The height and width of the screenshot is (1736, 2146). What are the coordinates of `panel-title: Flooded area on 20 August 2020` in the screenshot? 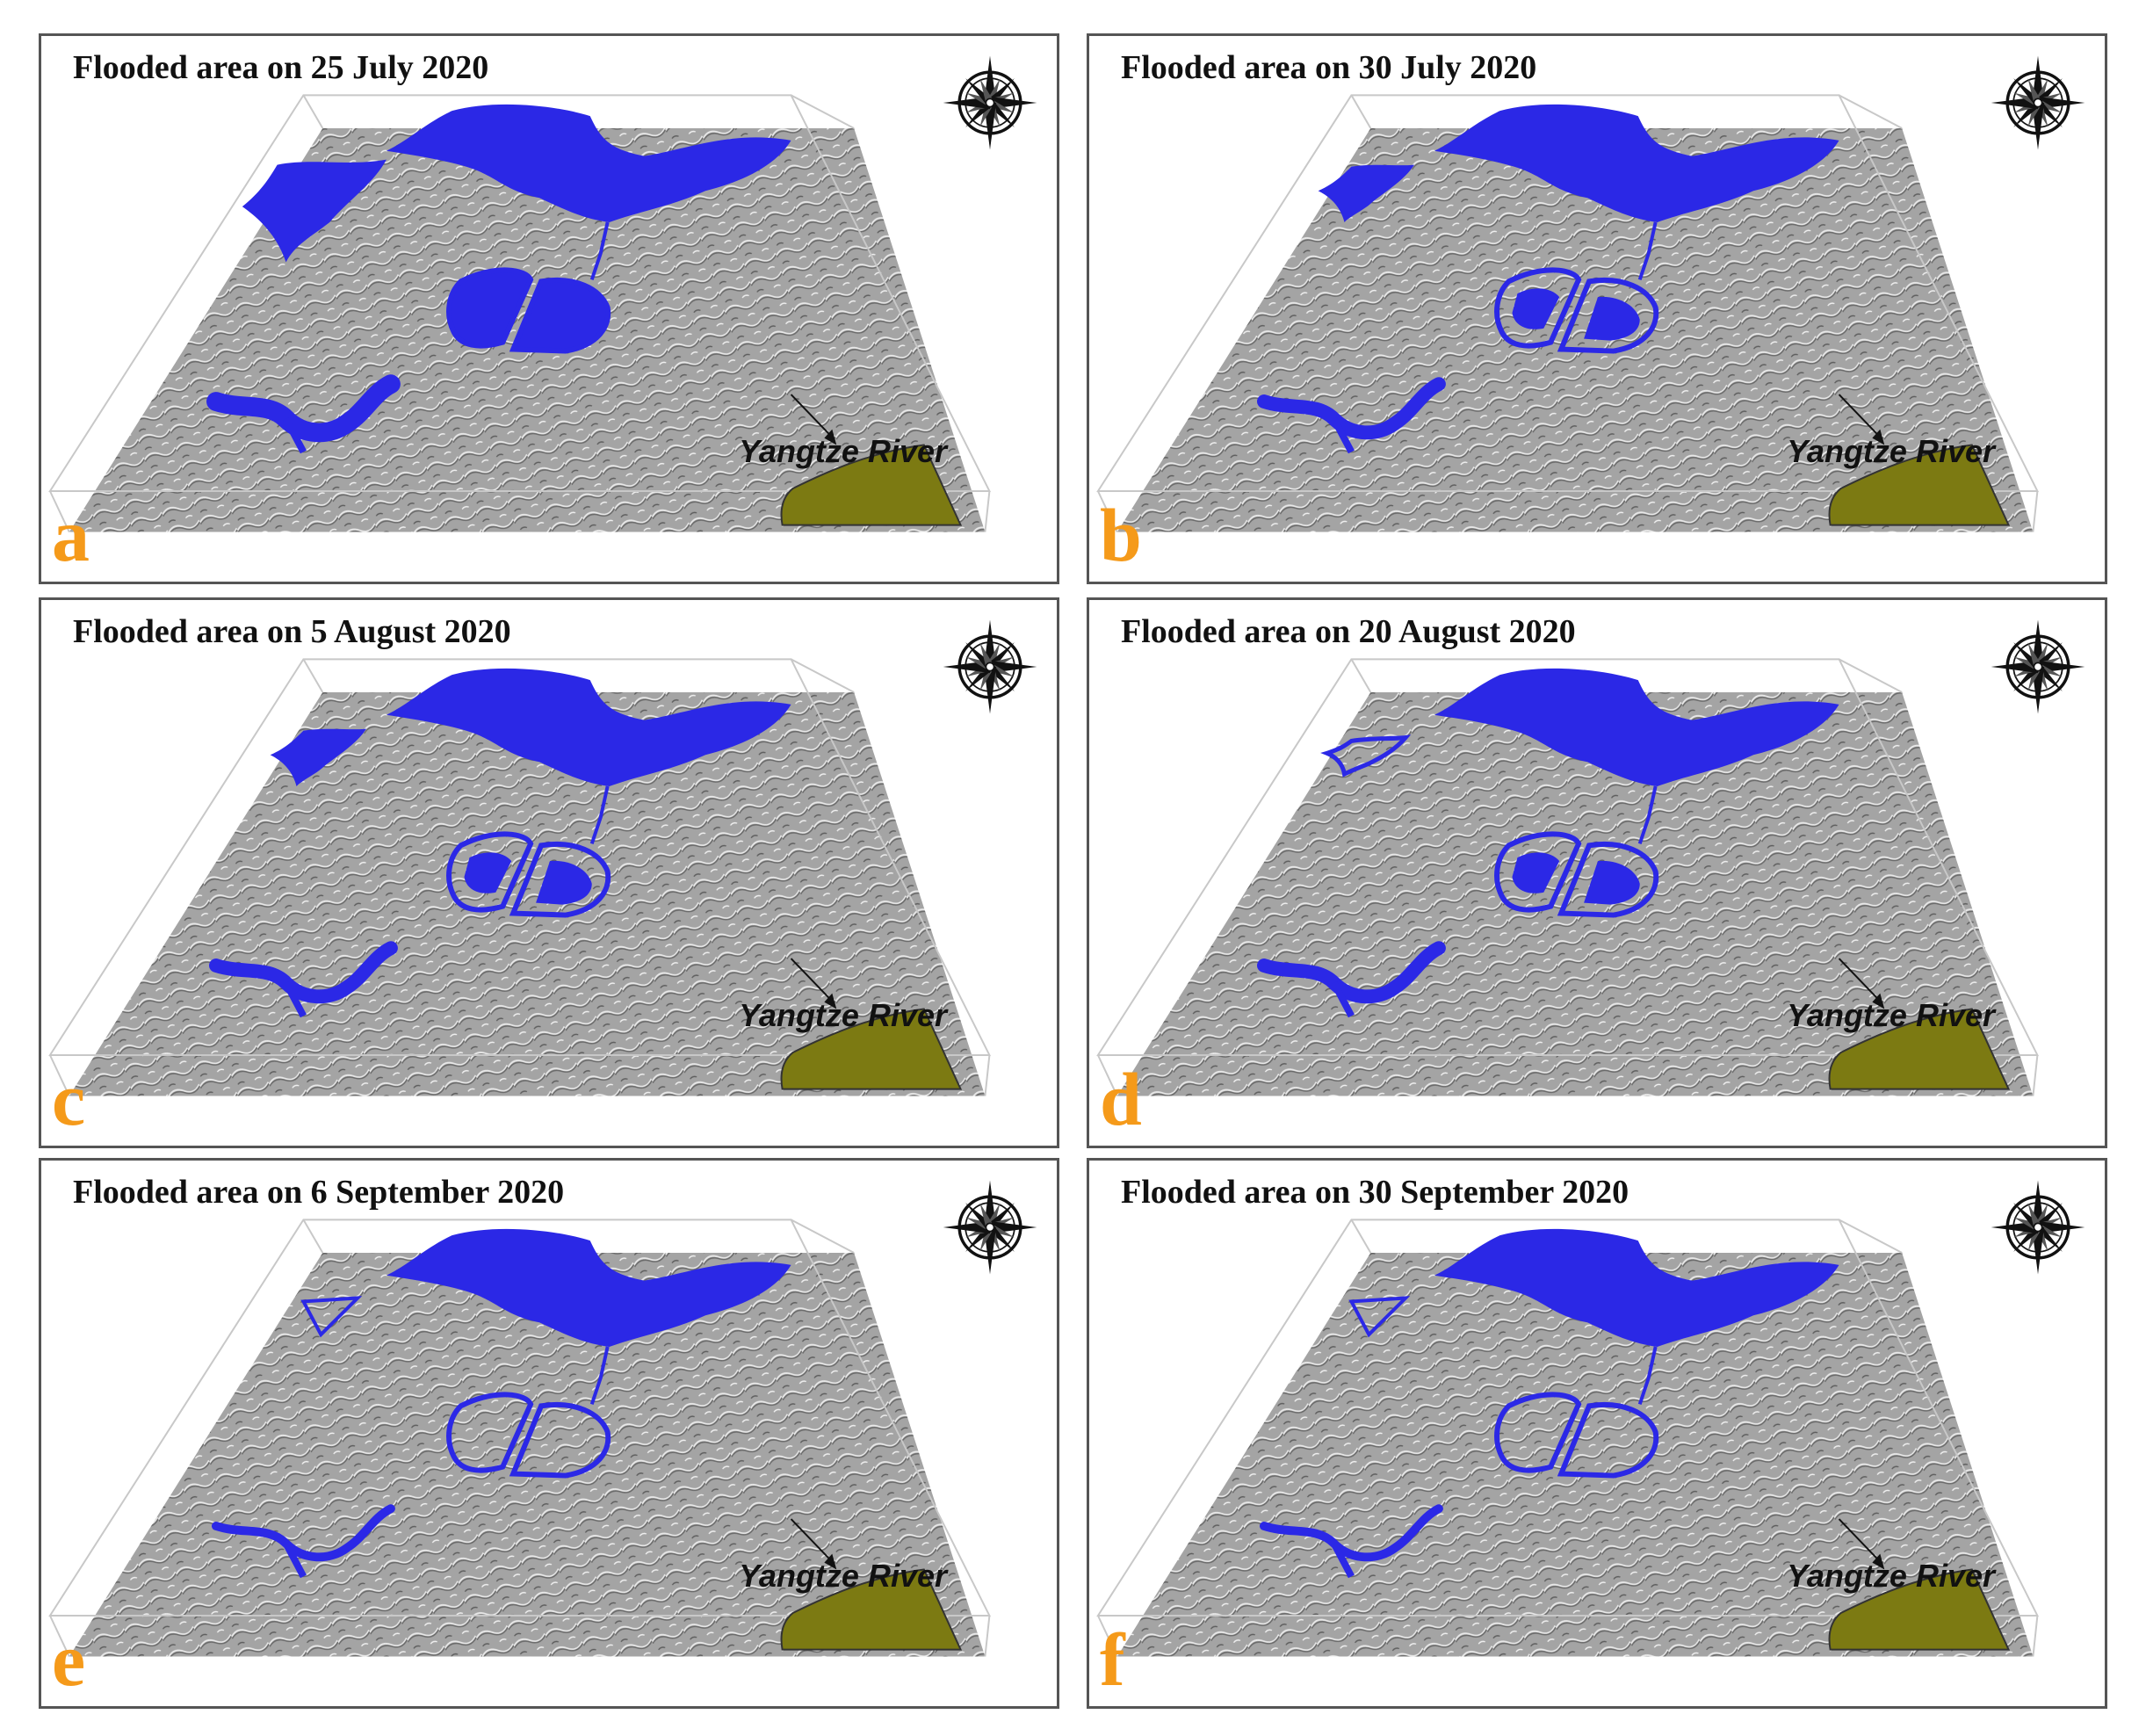 It's located at (1348, 631).